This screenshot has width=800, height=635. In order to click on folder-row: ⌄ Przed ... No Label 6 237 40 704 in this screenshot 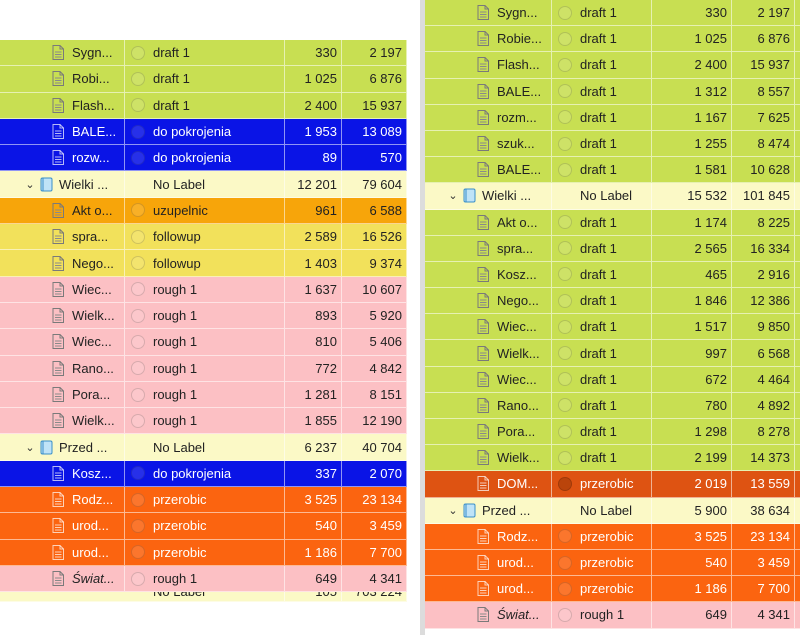, I will do `click(203, 447)`.